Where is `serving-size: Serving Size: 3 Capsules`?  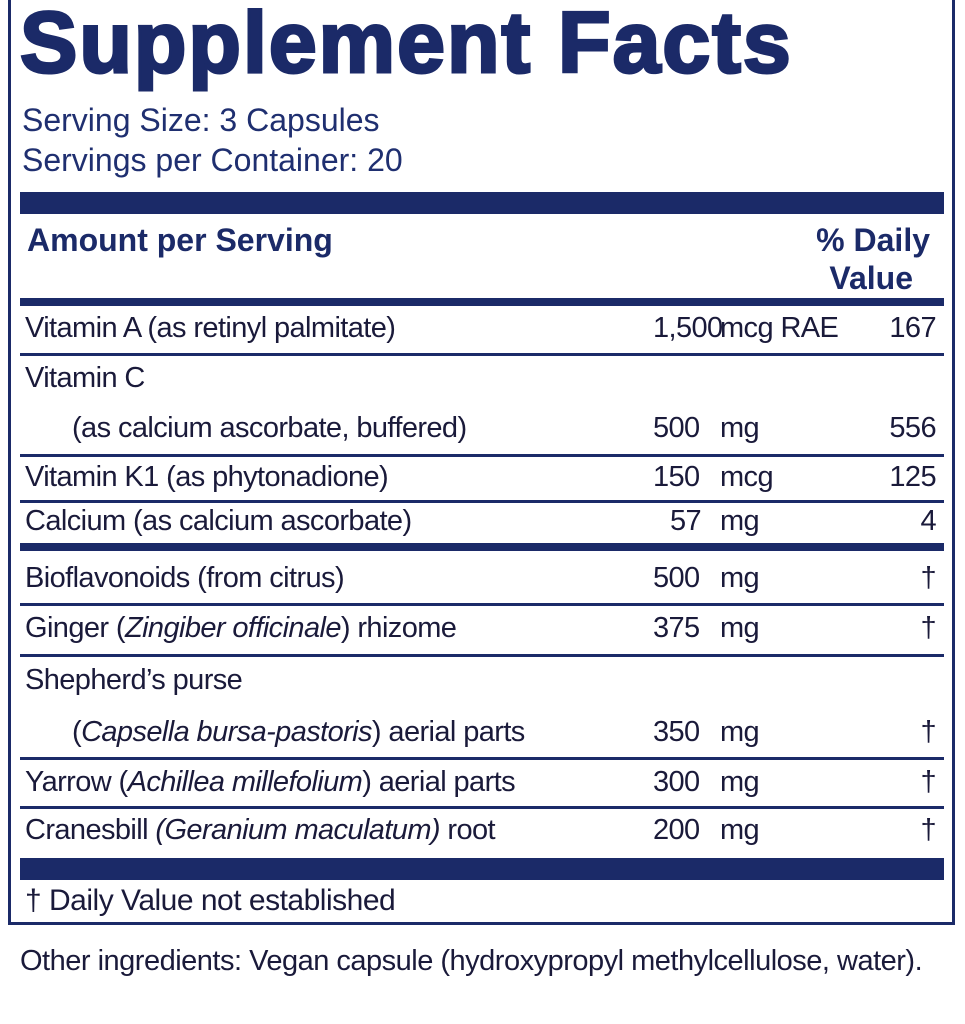 serving-size: Serving Size: 3 Capsules is located at coordinates (201, 120).